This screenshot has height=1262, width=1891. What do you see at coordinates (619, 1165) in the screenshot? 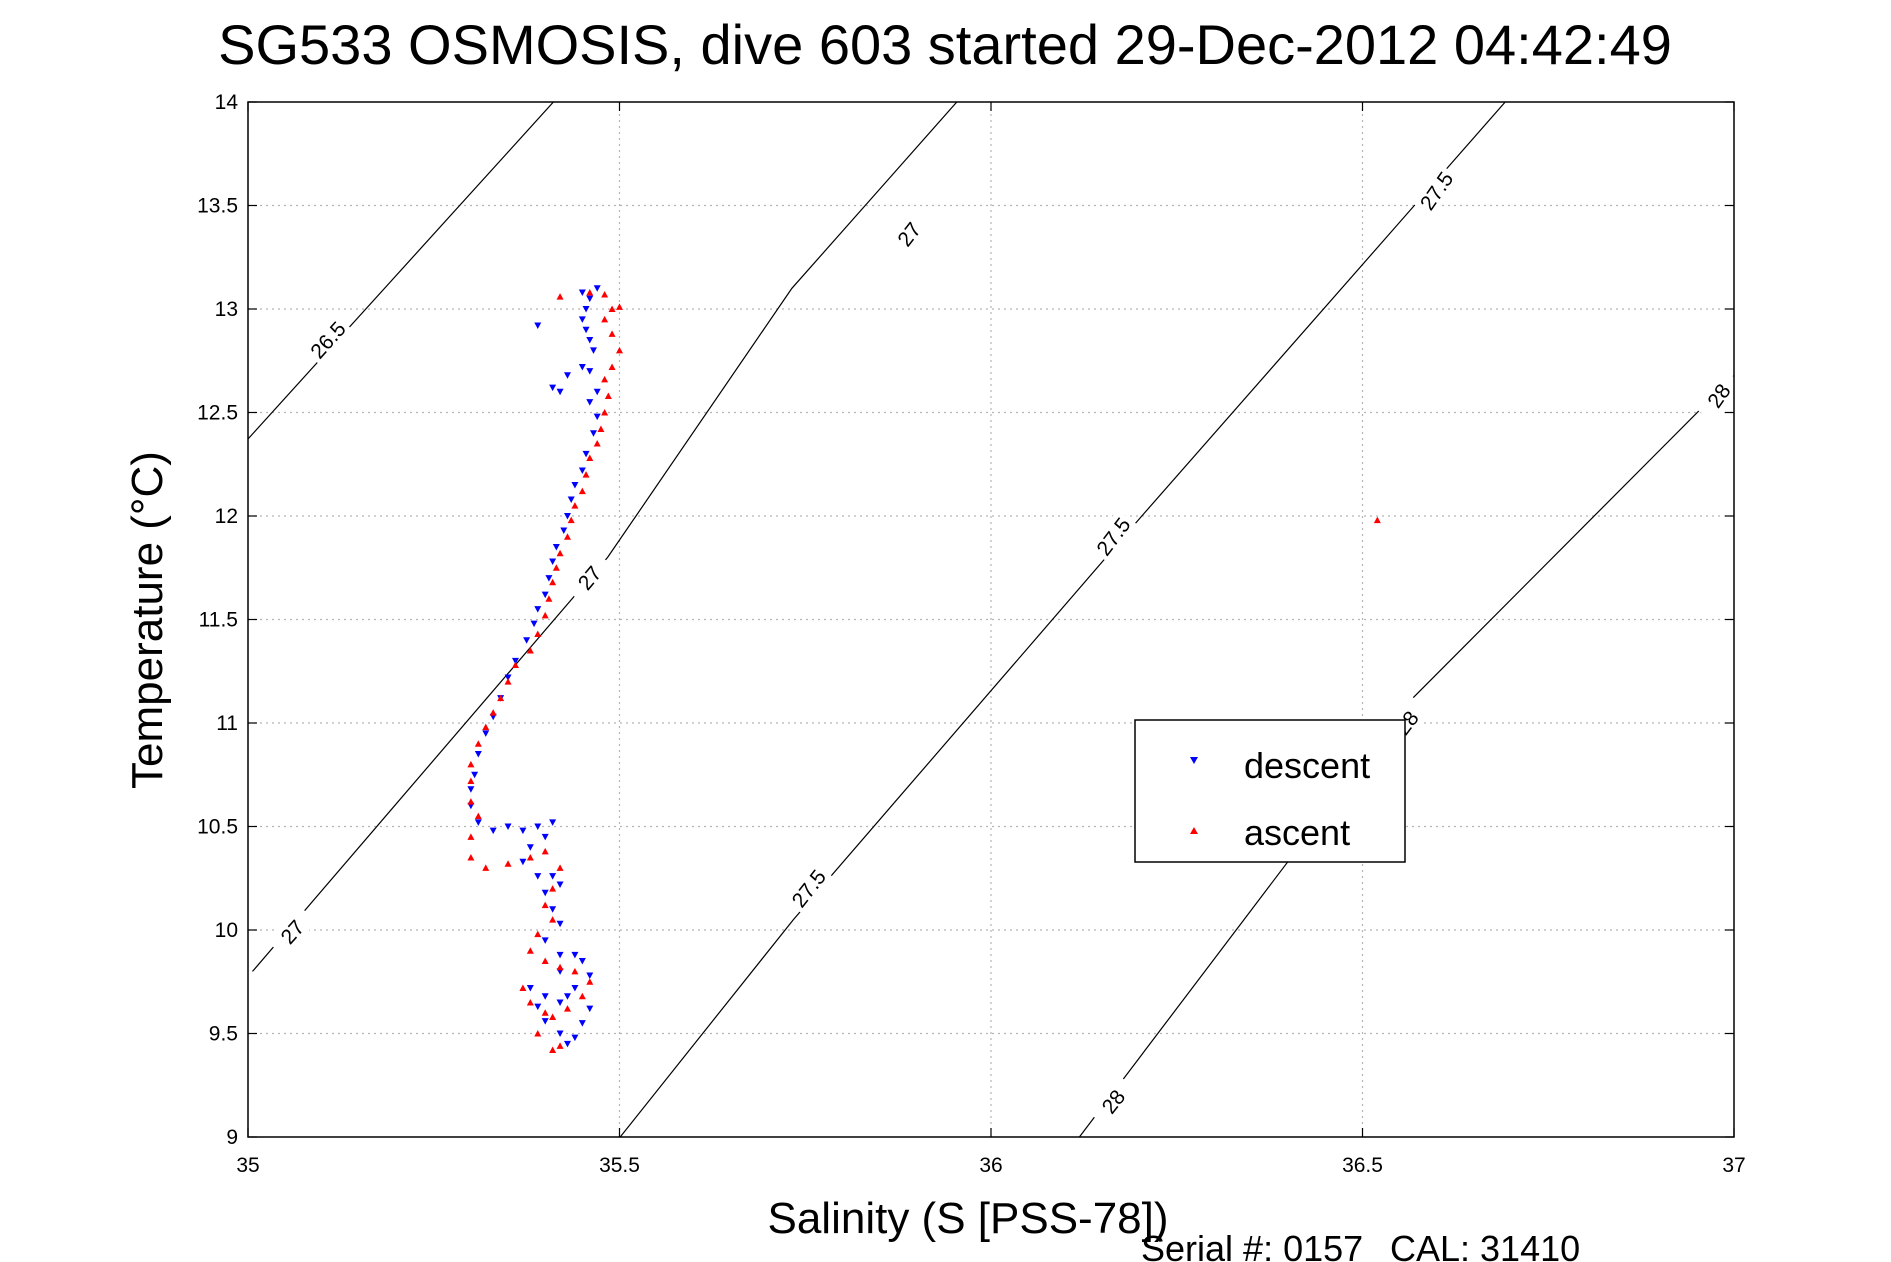
I see `x-tick-label: 35.5` at bounding box center [619, 1165].